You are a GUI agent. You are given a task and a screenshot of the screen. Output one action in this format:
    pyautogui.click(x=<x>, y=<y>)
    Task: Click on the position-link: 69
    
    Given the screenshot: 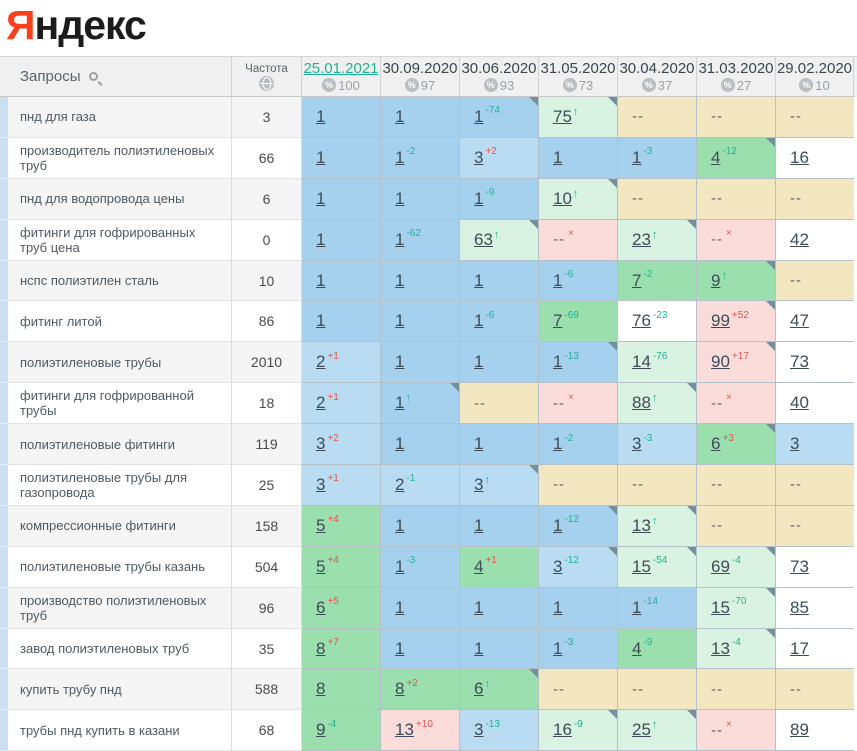 What is the action you would take?
    pyautogui.click(x=720, y=566)
    